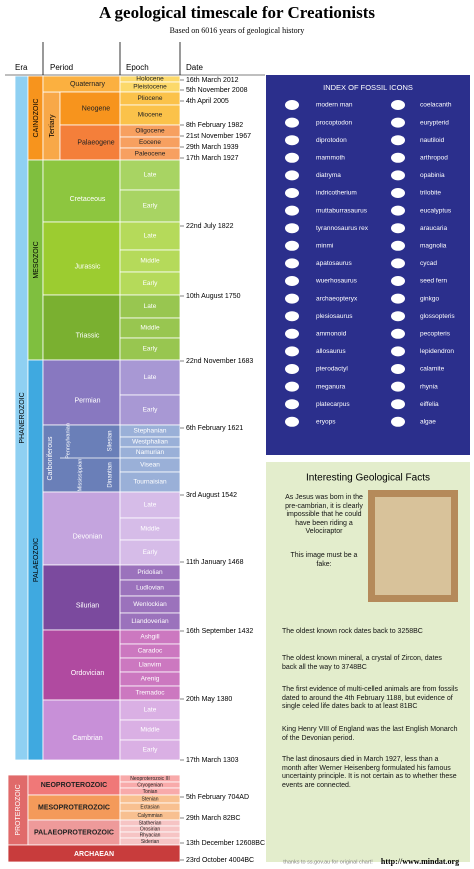  What do you see at coordinates (432, 175) in the screenshot?
I see `fossil-name: opabinia` at bounding box center [432, 175].